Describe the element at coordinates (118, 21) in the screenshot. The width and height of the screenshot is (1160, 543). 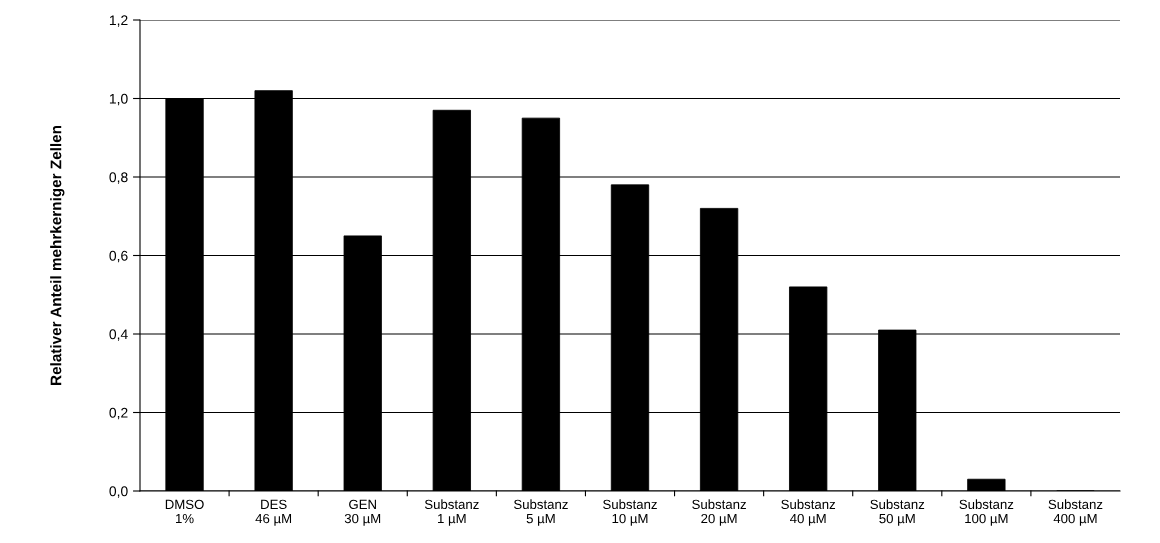
I see `y-tick-label: 1,2` at that location.